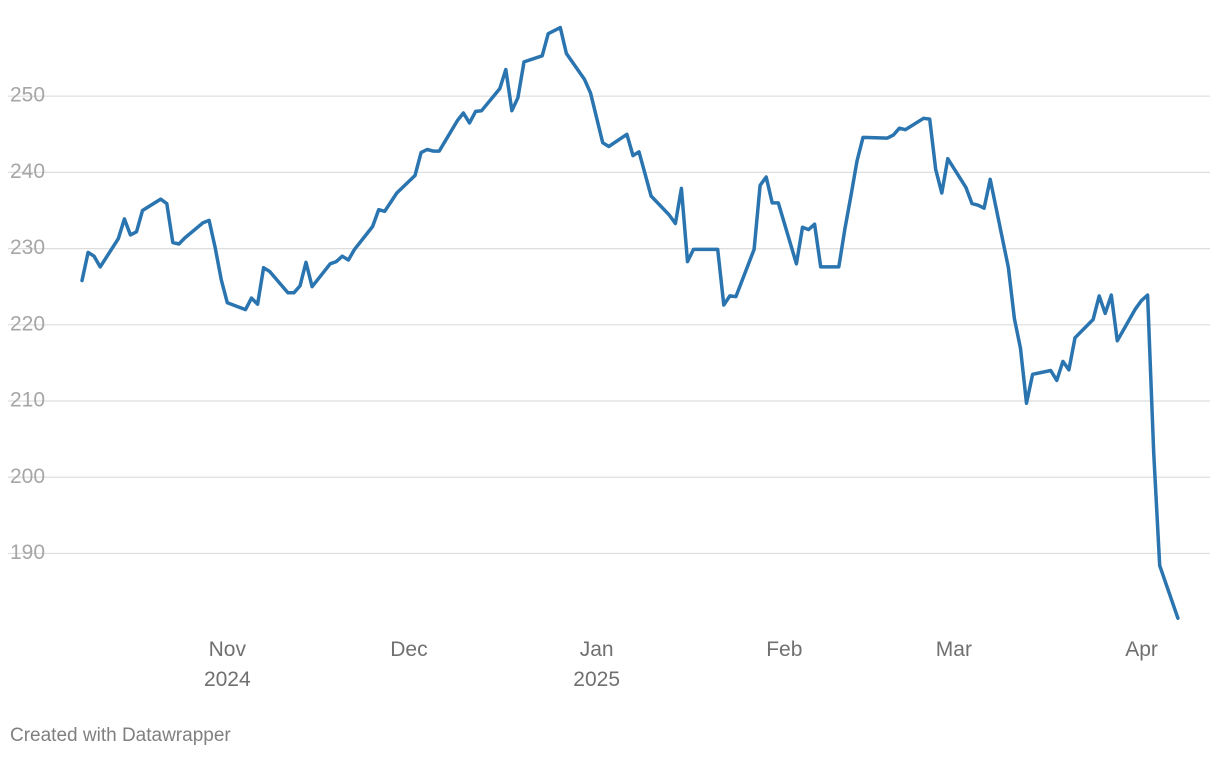 The image size is (1220, 760). Describe the element at coordinates (120, 735) in the screenshot. I see `datawrapper-credit: Created with Datawrapper` at that location.